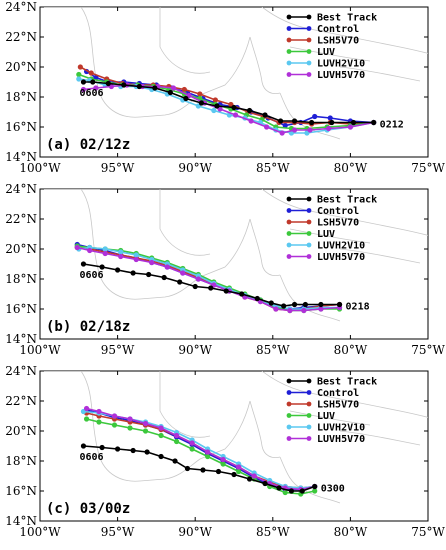 The height and width of the screenshot is (550, 446). I want to click on start-time-label: 0212, so click(392, 125).